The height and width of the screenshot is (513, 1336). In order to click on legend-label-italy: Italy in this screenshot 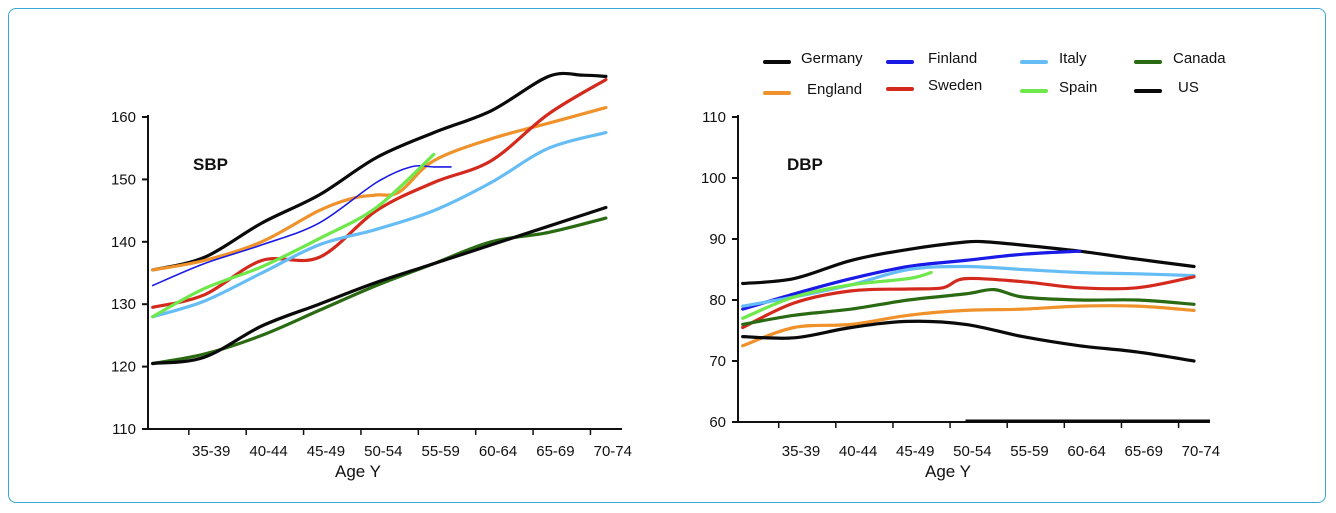, I will do `click(1073, 58)`.